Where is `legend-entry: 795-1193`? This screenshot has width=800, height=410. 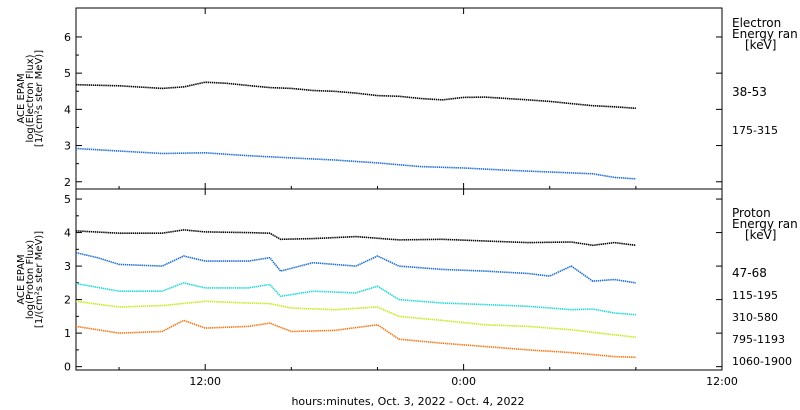
legend-entry: 795-1193 is located at coordinates (758, 339).